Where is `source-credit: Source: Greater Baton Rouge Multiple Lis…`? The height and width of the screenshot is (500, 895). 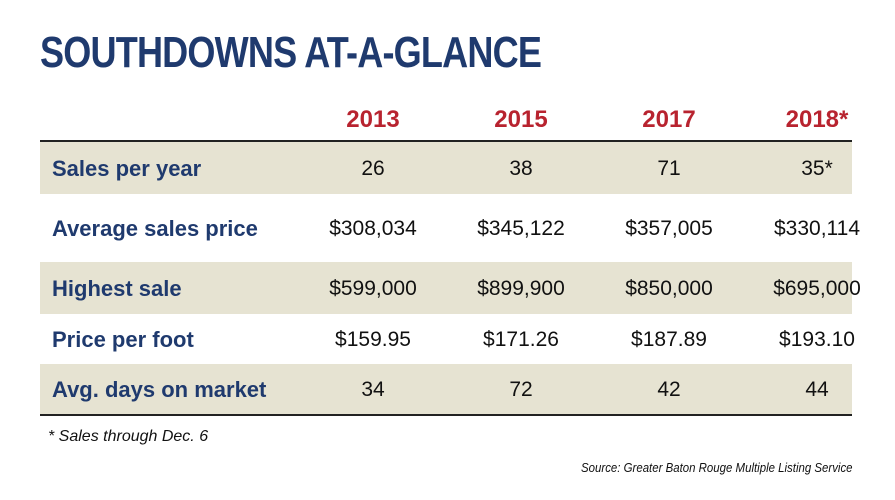 source-credit: Source: Greater Baton Rouge Multiple Lis… is located at coordinates (717, 467).